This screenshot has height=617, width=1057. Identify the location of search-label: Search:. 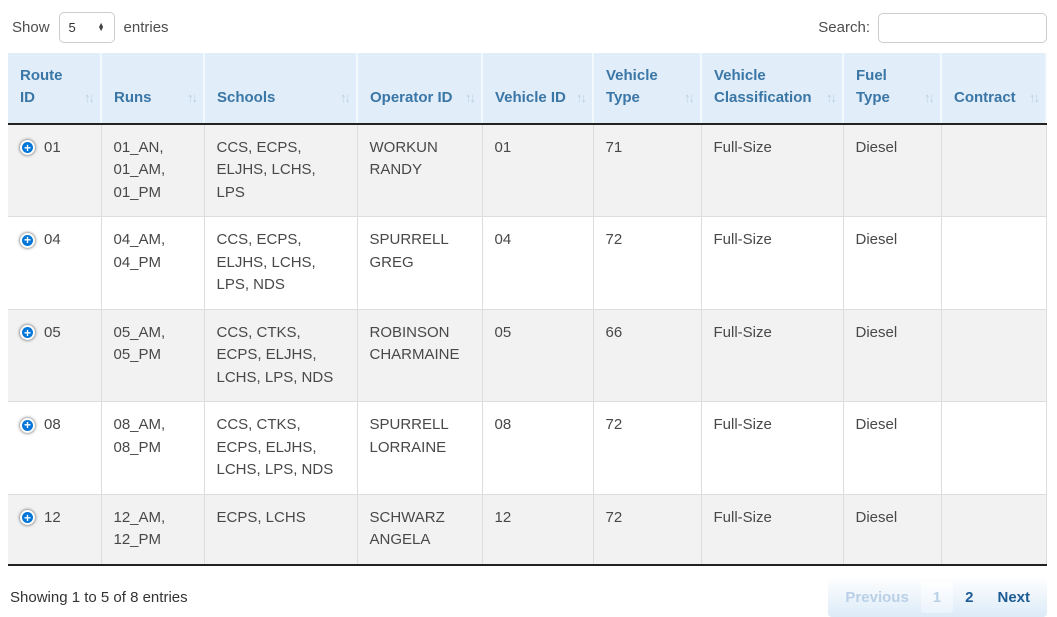
(844, 27).